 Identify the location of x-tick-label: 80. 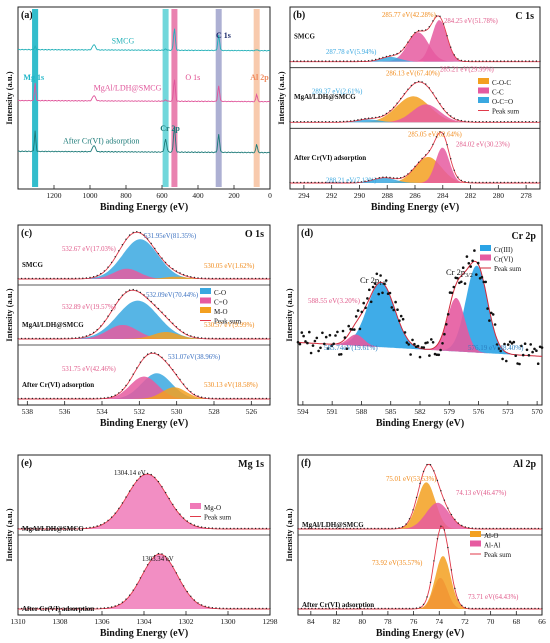
(362, 621).